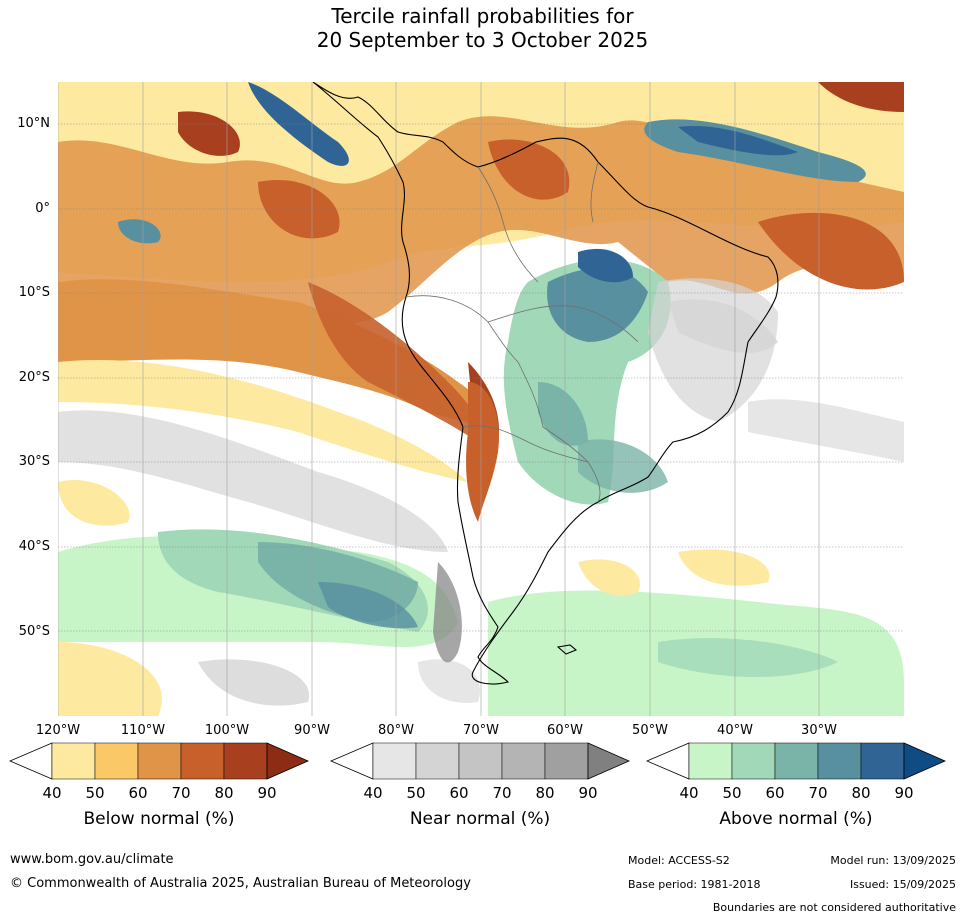  I want to click on lon-label-100w: 100°W, so click(227, 730).